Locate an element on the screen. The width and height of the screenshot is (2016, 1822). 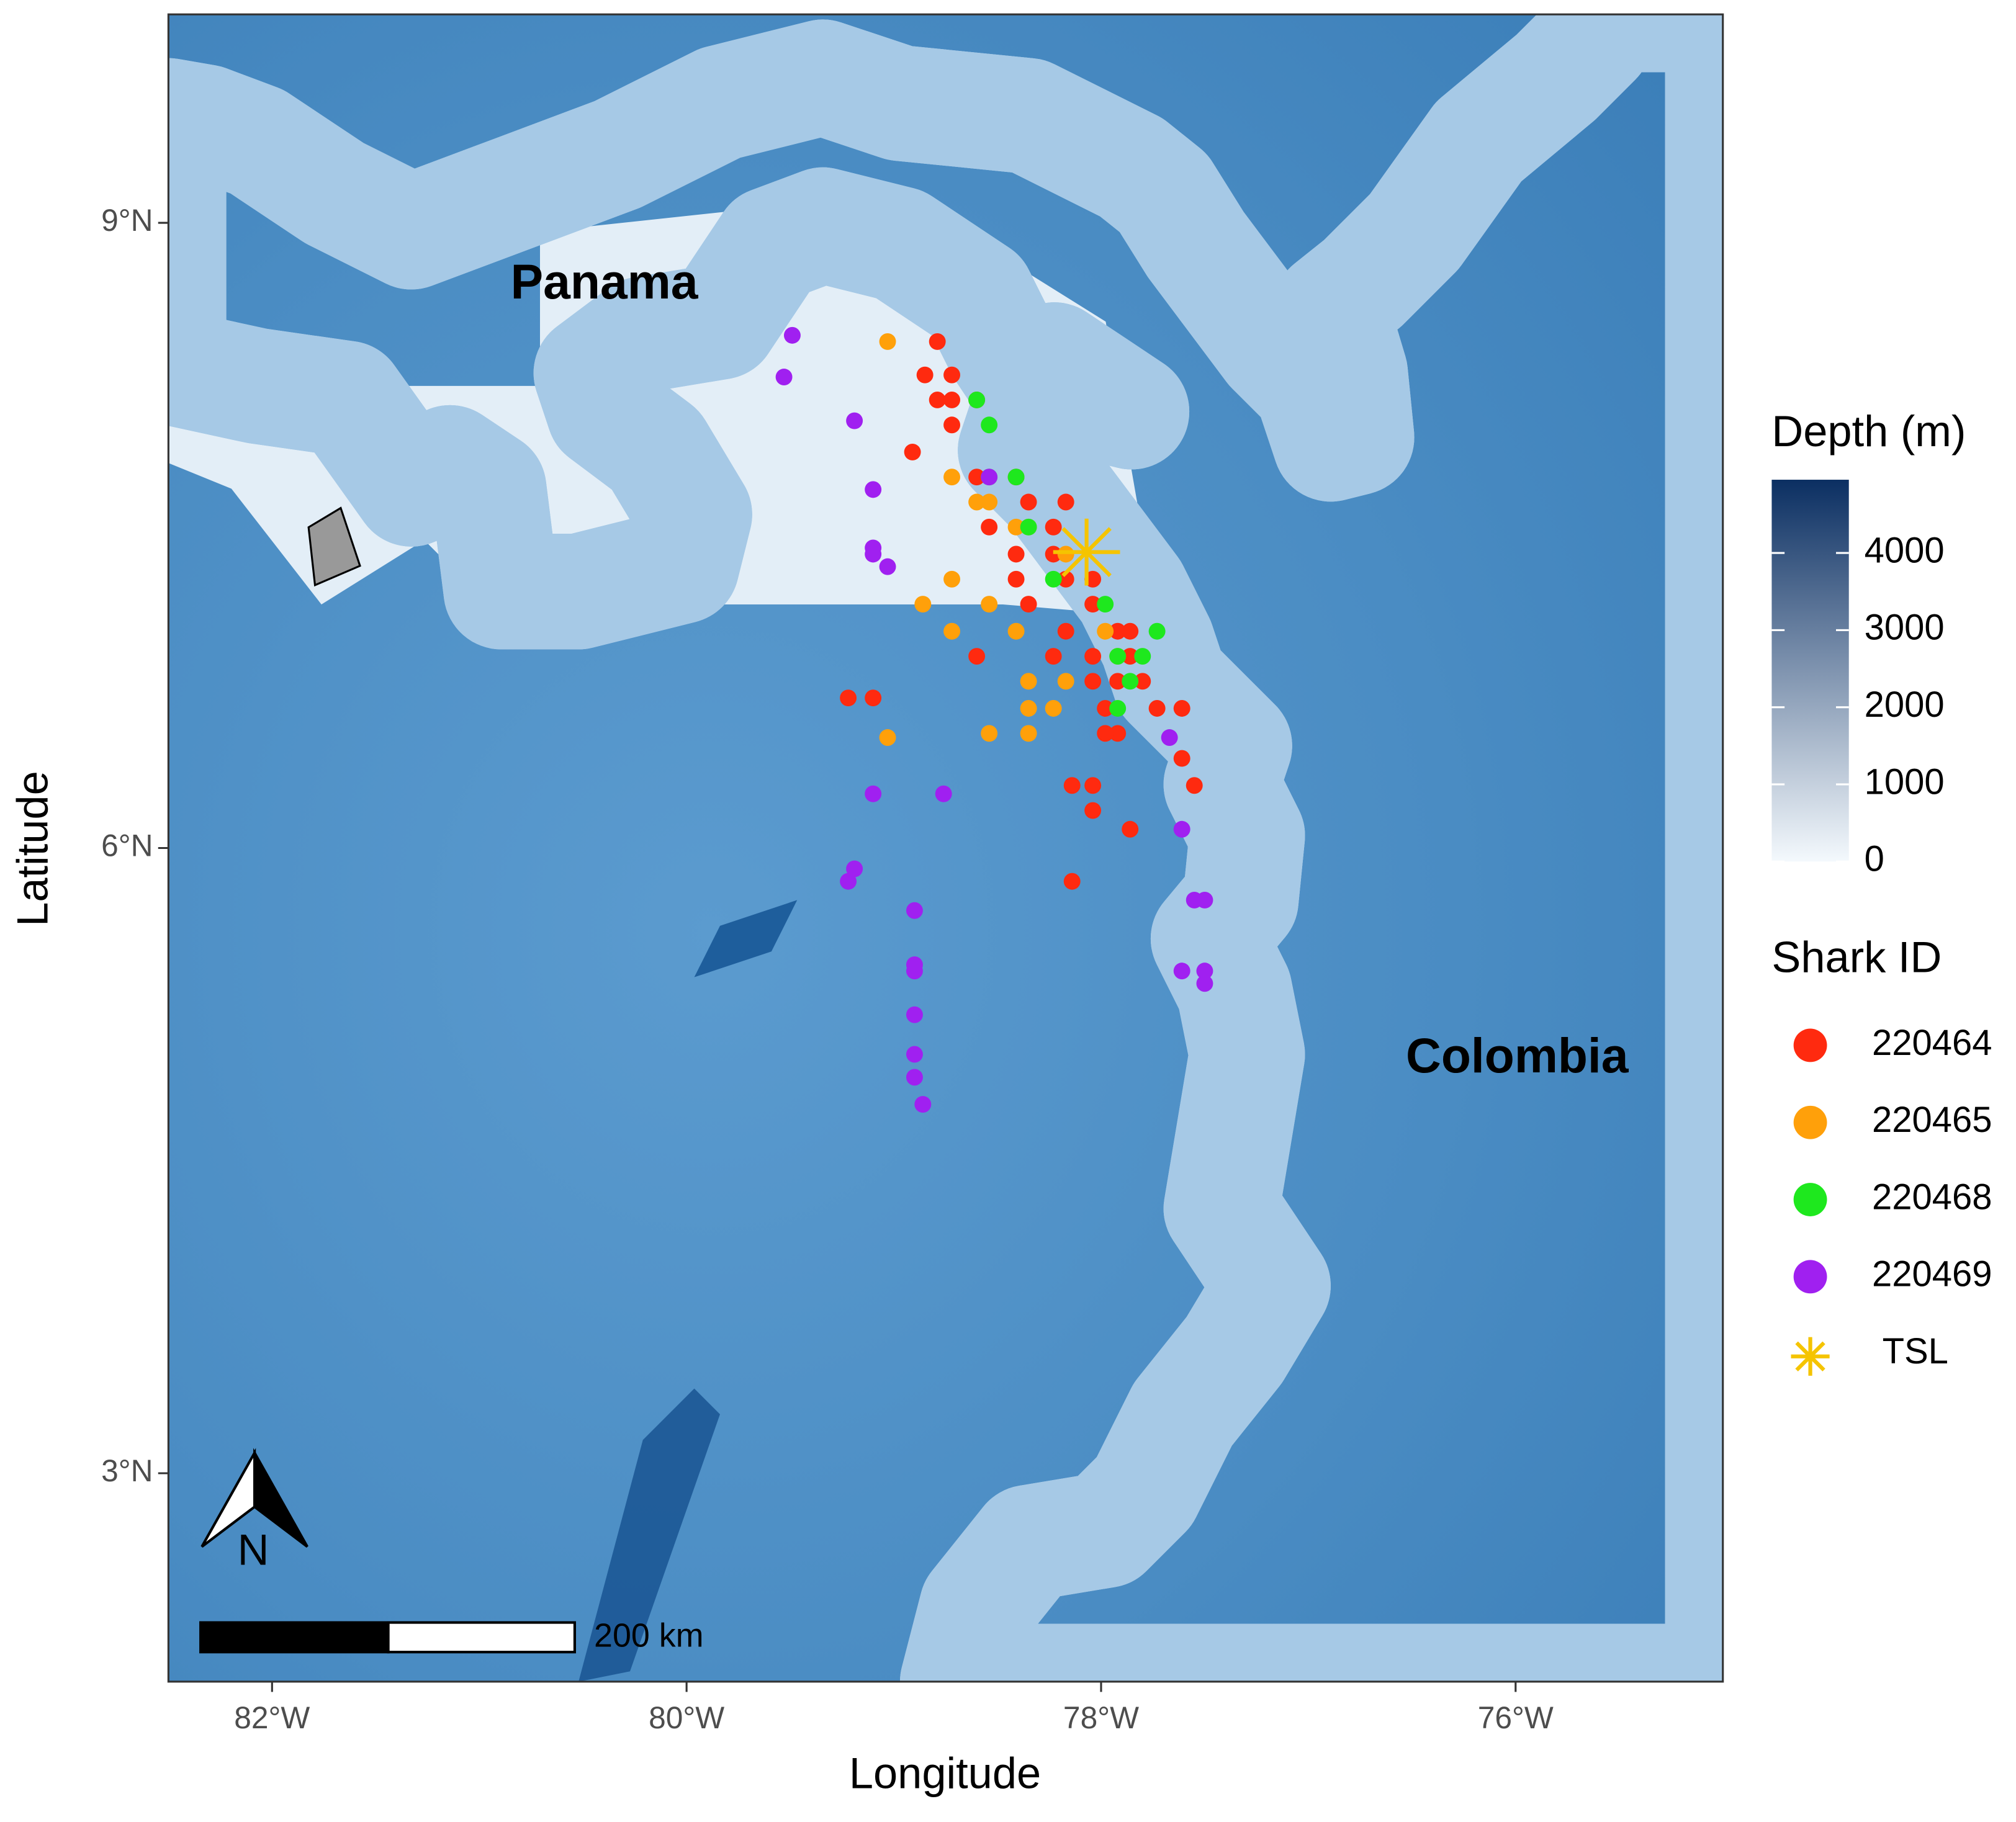
x-tick-label: 78°W is located at coordinates (1101, 1717).